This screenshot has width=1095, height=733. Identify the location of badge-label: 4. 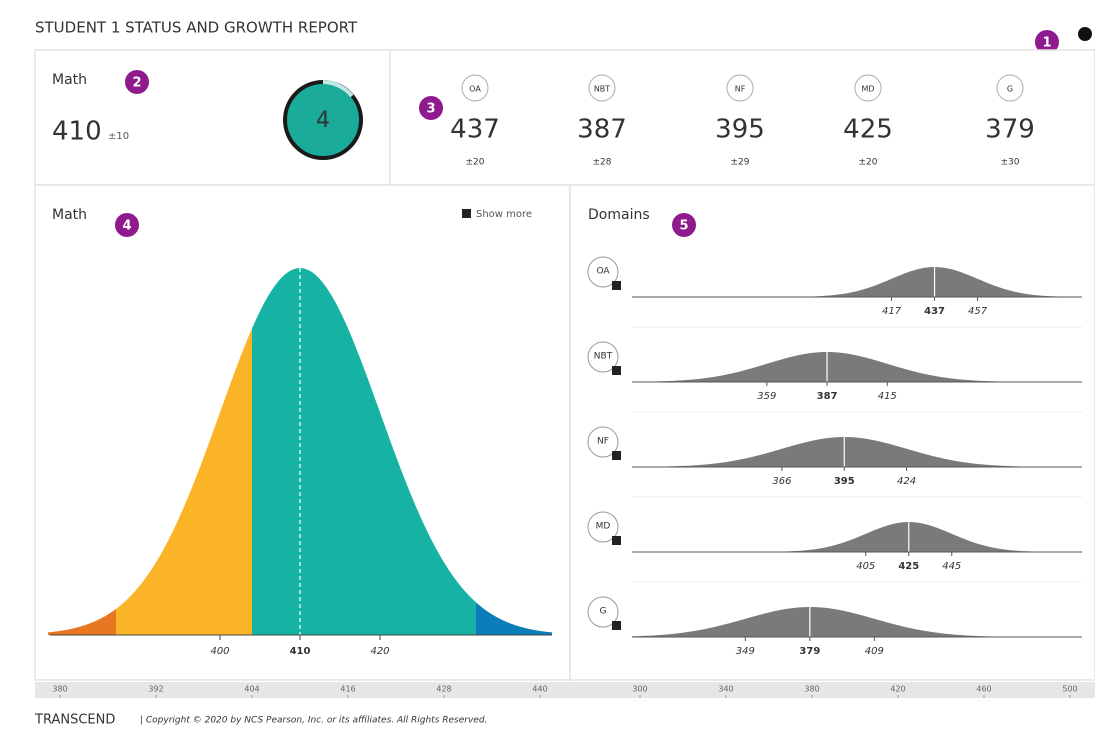
(126, 226).